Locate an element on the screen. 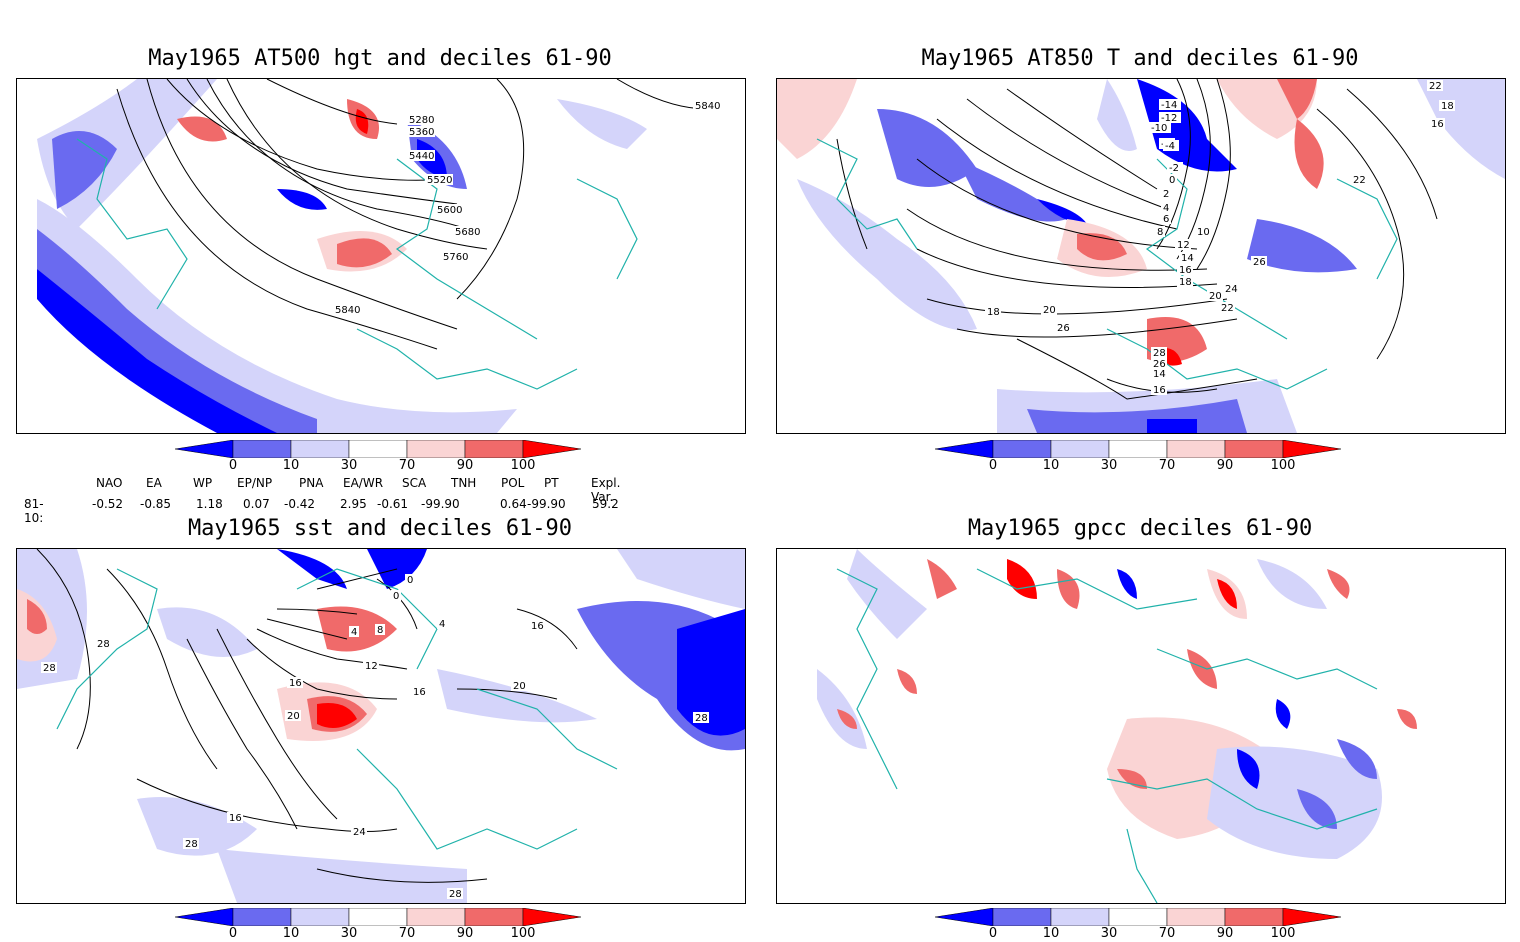 This screenshot has height=942, width=1520. contour-label: -12 is located at coordinates (1170, 118).